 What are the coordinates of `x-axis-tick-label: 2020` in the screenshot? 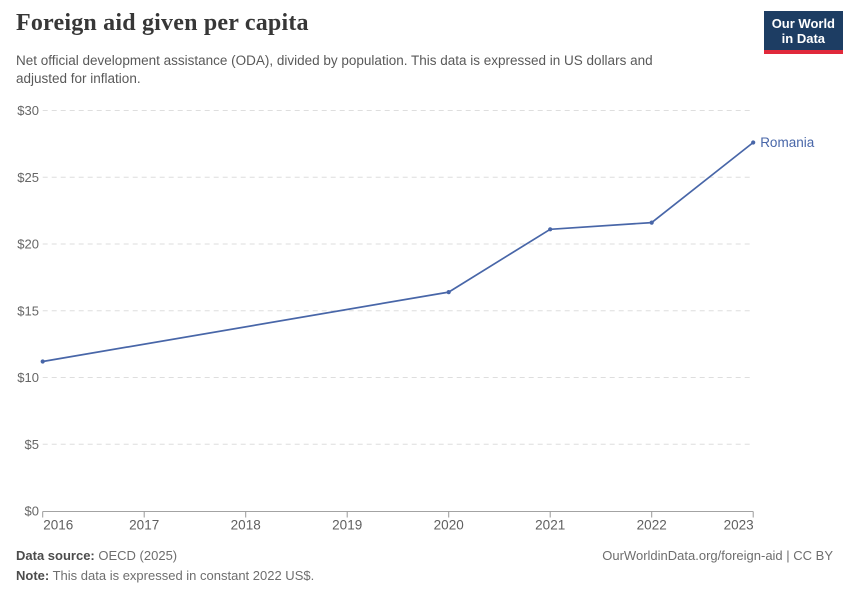 It's located at (449, 525).